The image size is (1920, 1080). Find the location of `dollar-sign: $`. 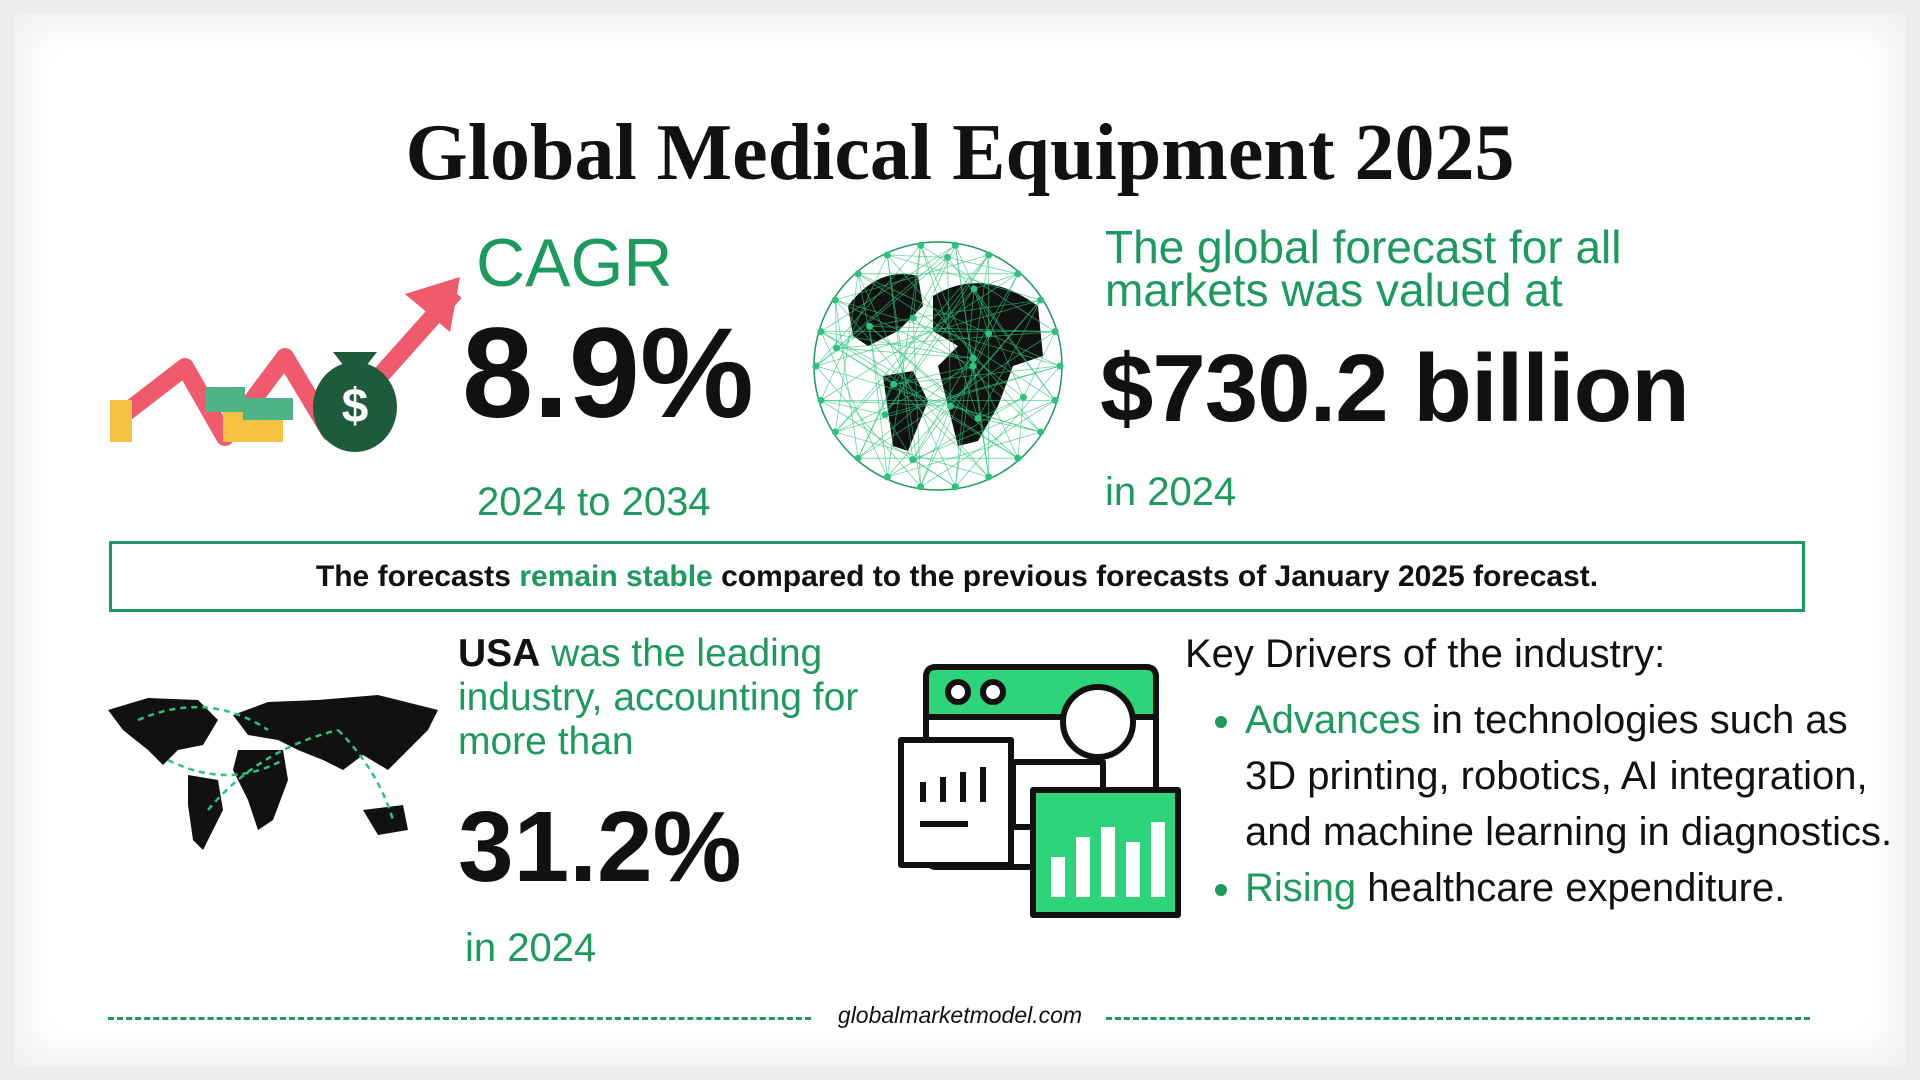

dollar-sign: $ is located at coordinates (355, 406).